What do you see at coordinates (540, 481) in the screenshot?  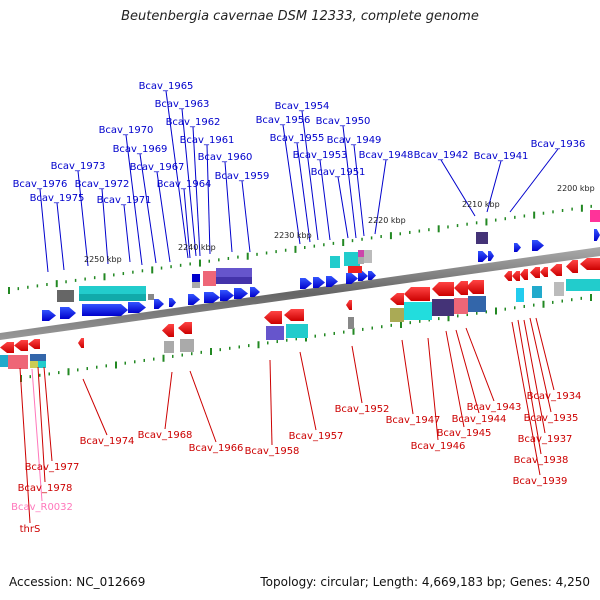 I see `bottom-gene-label: Bcav_1939` at bounding box center [540, 481].